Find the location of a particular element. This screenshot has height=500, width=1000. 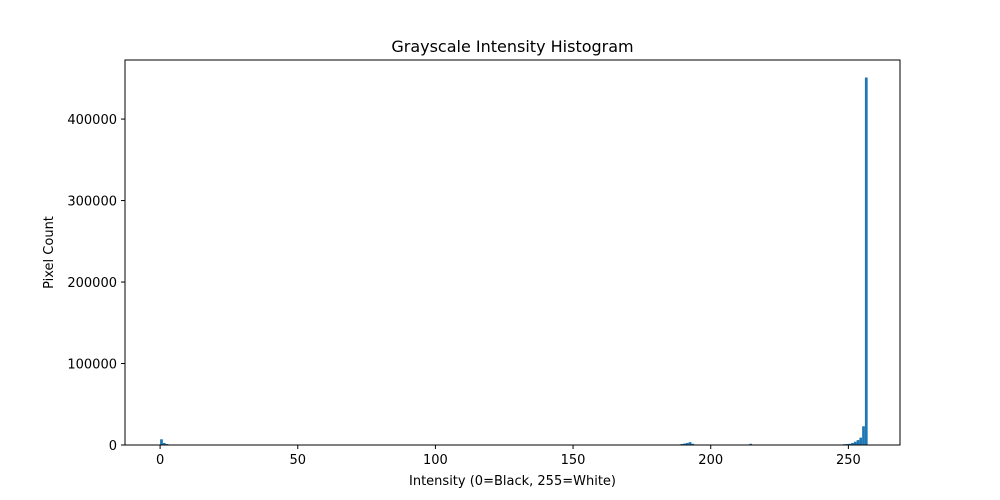

x-axis-label: Intensity (0=Black, 255=White) is located at coordinates (512, 481).